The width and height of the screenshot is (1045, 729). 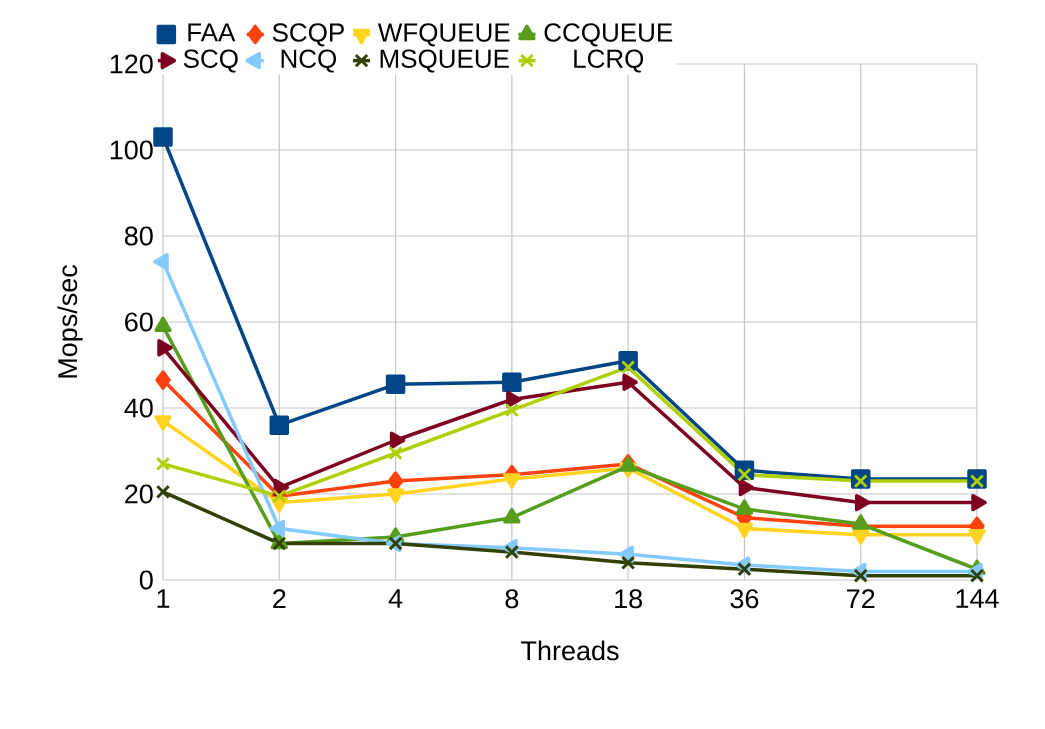 I want to click on legend-label: MSQUEUE, so click(x=444, y=61).